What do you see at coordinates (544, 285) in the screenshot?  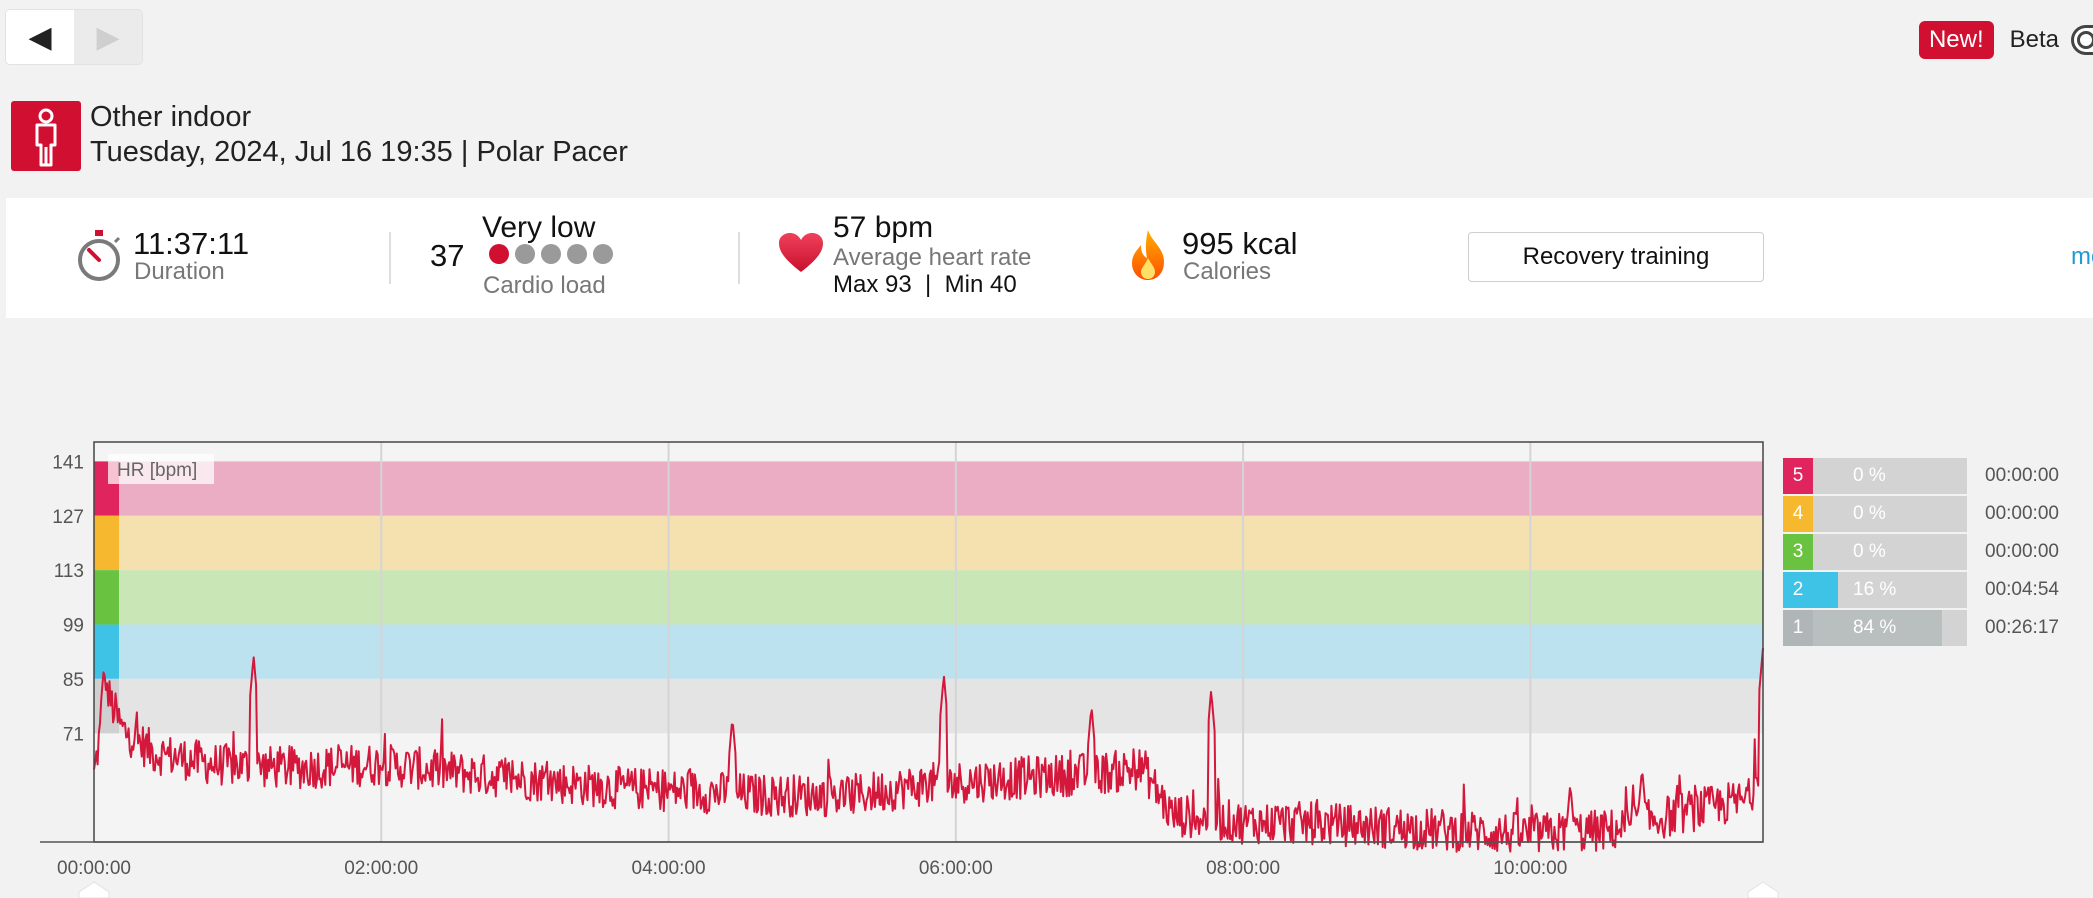 I see `cardio-load-label: Cardio load` at bounding box center [544, 285].